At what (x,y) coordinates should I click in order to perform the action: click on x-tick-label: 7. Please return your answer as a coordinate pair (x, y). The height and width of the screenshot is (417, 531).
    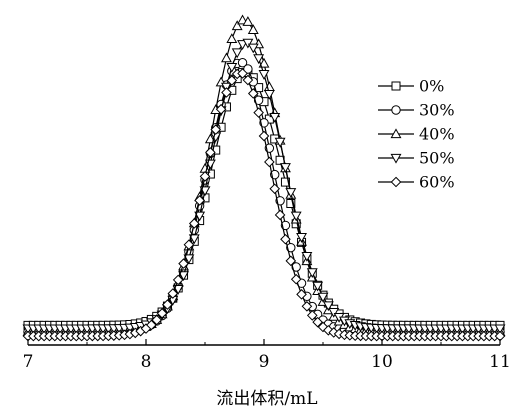
    Looking at the image, I should click on (28, 362).